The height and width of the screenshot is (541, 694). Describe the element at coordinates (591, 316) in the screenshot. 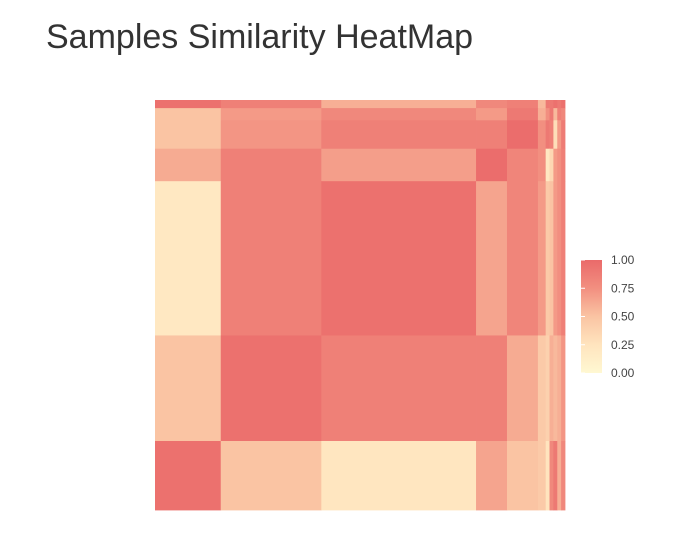

I see `legend-colorbar` at that location.